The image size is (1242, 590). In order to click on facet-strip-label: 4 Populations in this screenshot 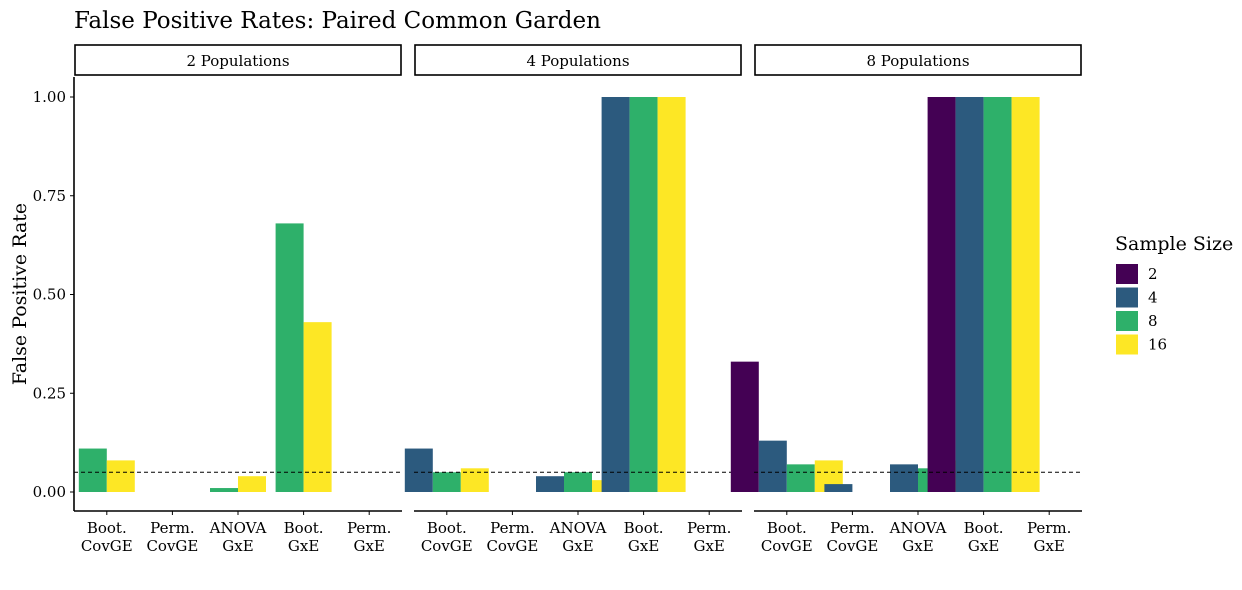, I will do `click(577, 61)`.